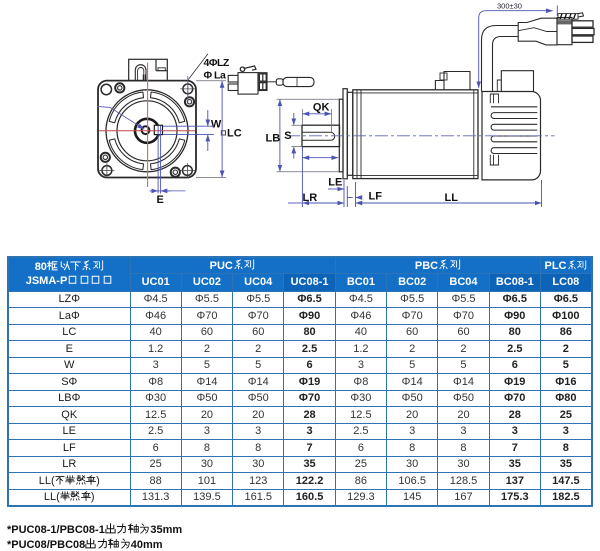 The width and height of the screenshot is (600, 551). I want to click on svg-text: LF, so click(376, 197).